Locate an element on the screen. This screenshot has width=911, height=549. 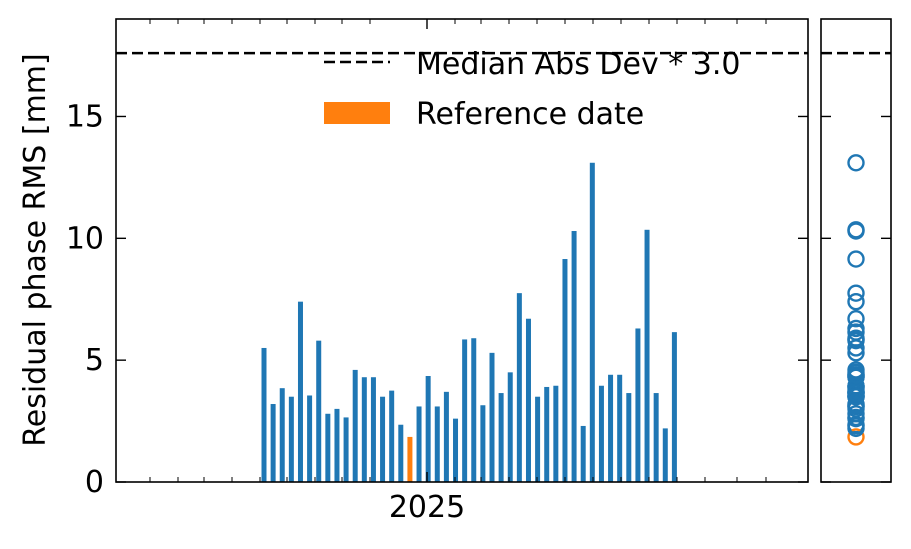
legend-reference-swatch is located at coordinates (357, 113).